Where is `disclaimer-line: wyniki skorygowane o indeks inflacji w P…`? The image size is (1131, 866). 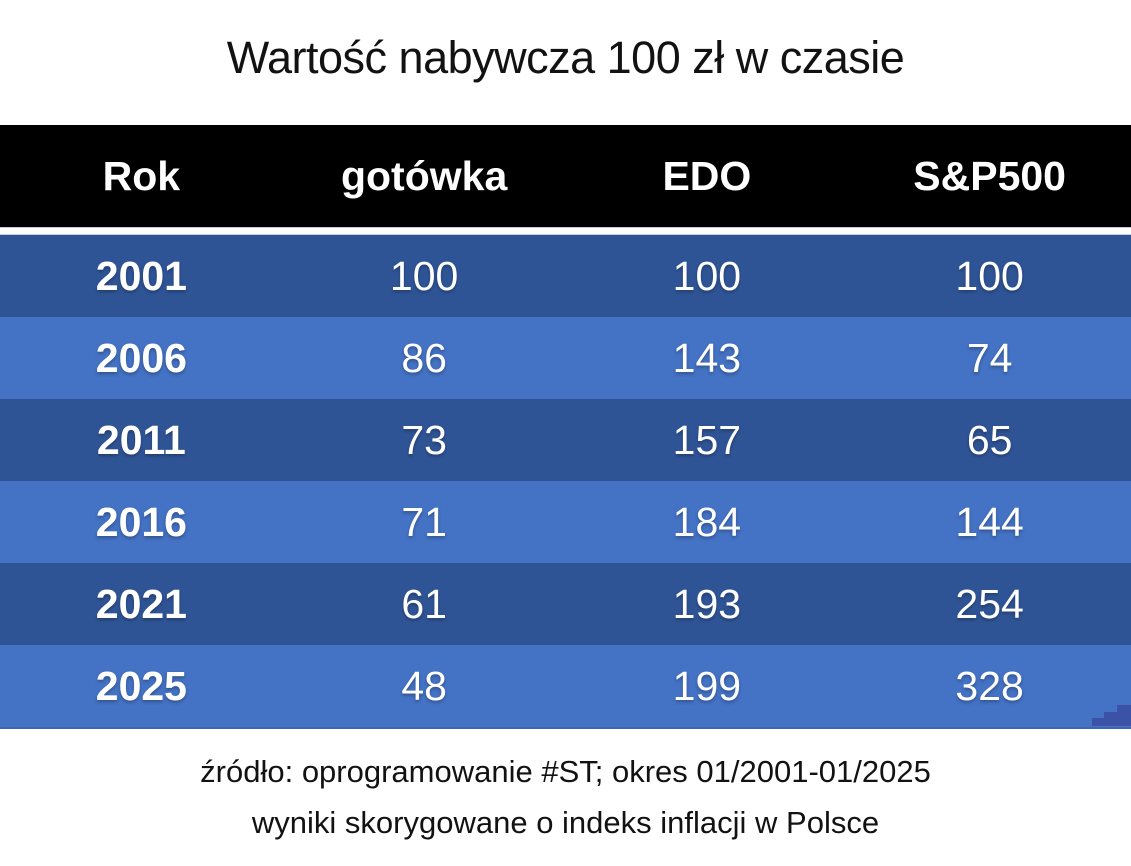
disclaimer-line: wyniki skorygowane o indeks inflacji w P… is located at coordinates (565, 822).